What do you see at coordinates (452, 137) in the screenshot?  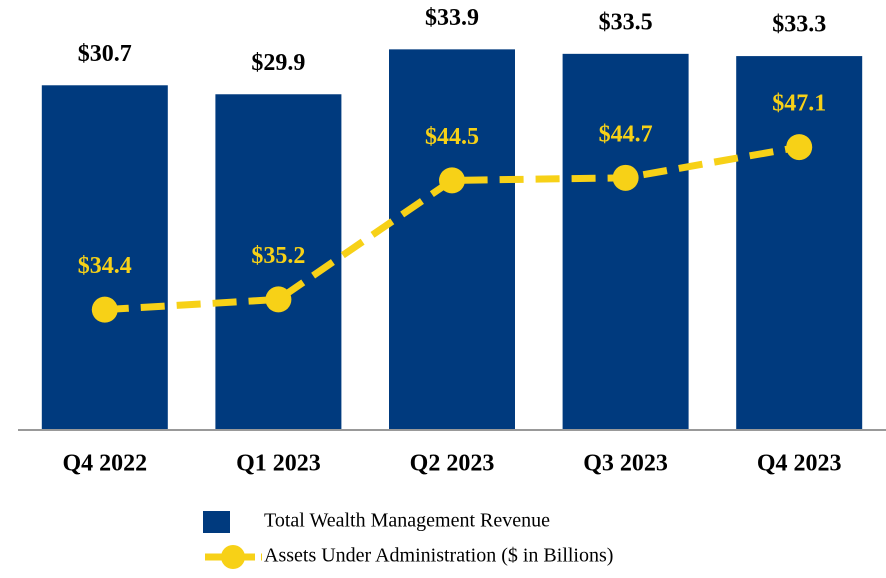 I see `line-value-label: $44.5` at bounding box center [452, 137].